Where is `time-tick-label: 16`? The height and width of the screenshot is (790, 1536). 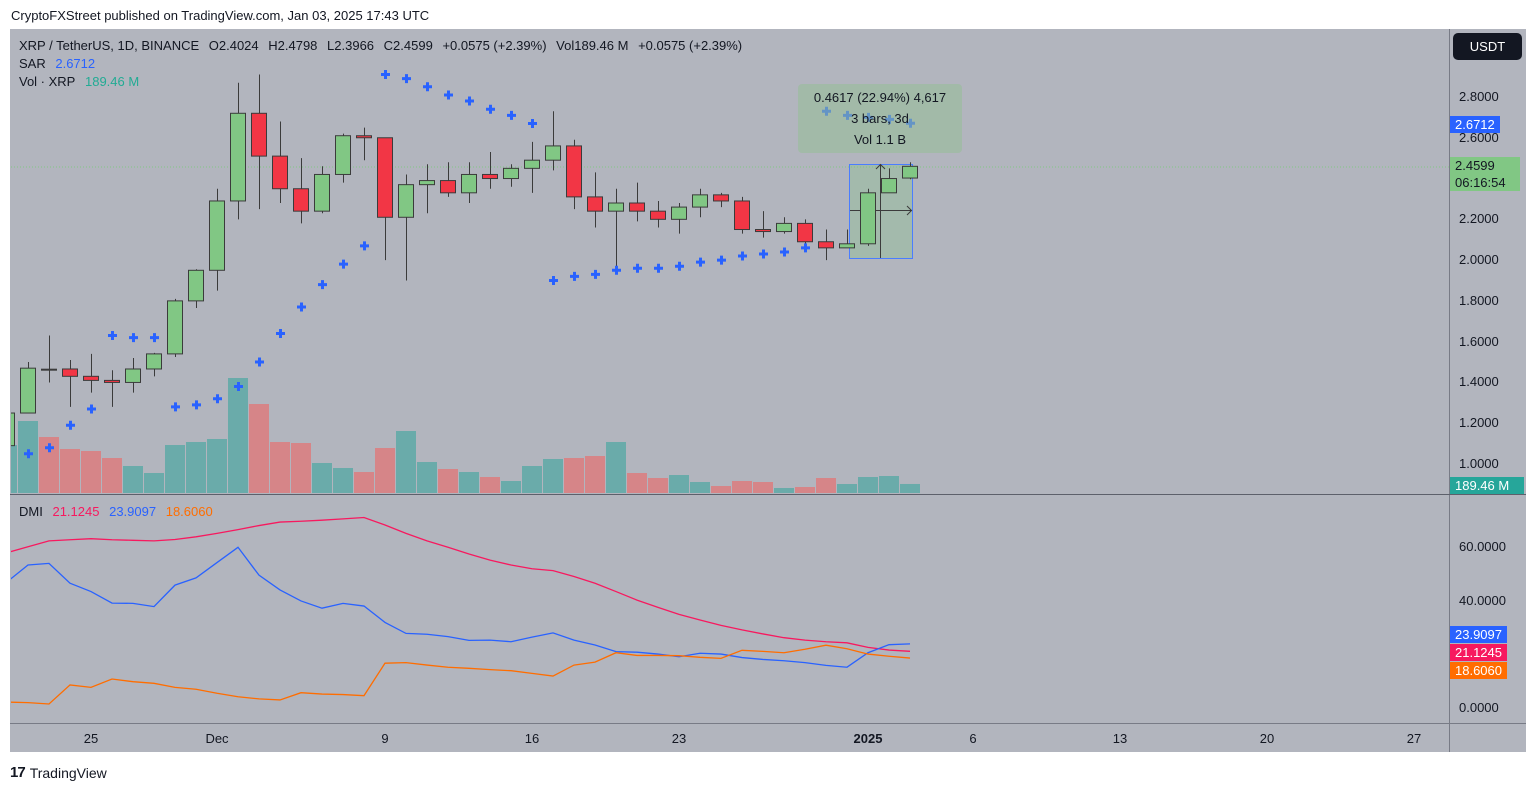
time-tick-label: 16 is located at coordinates (532, 738).